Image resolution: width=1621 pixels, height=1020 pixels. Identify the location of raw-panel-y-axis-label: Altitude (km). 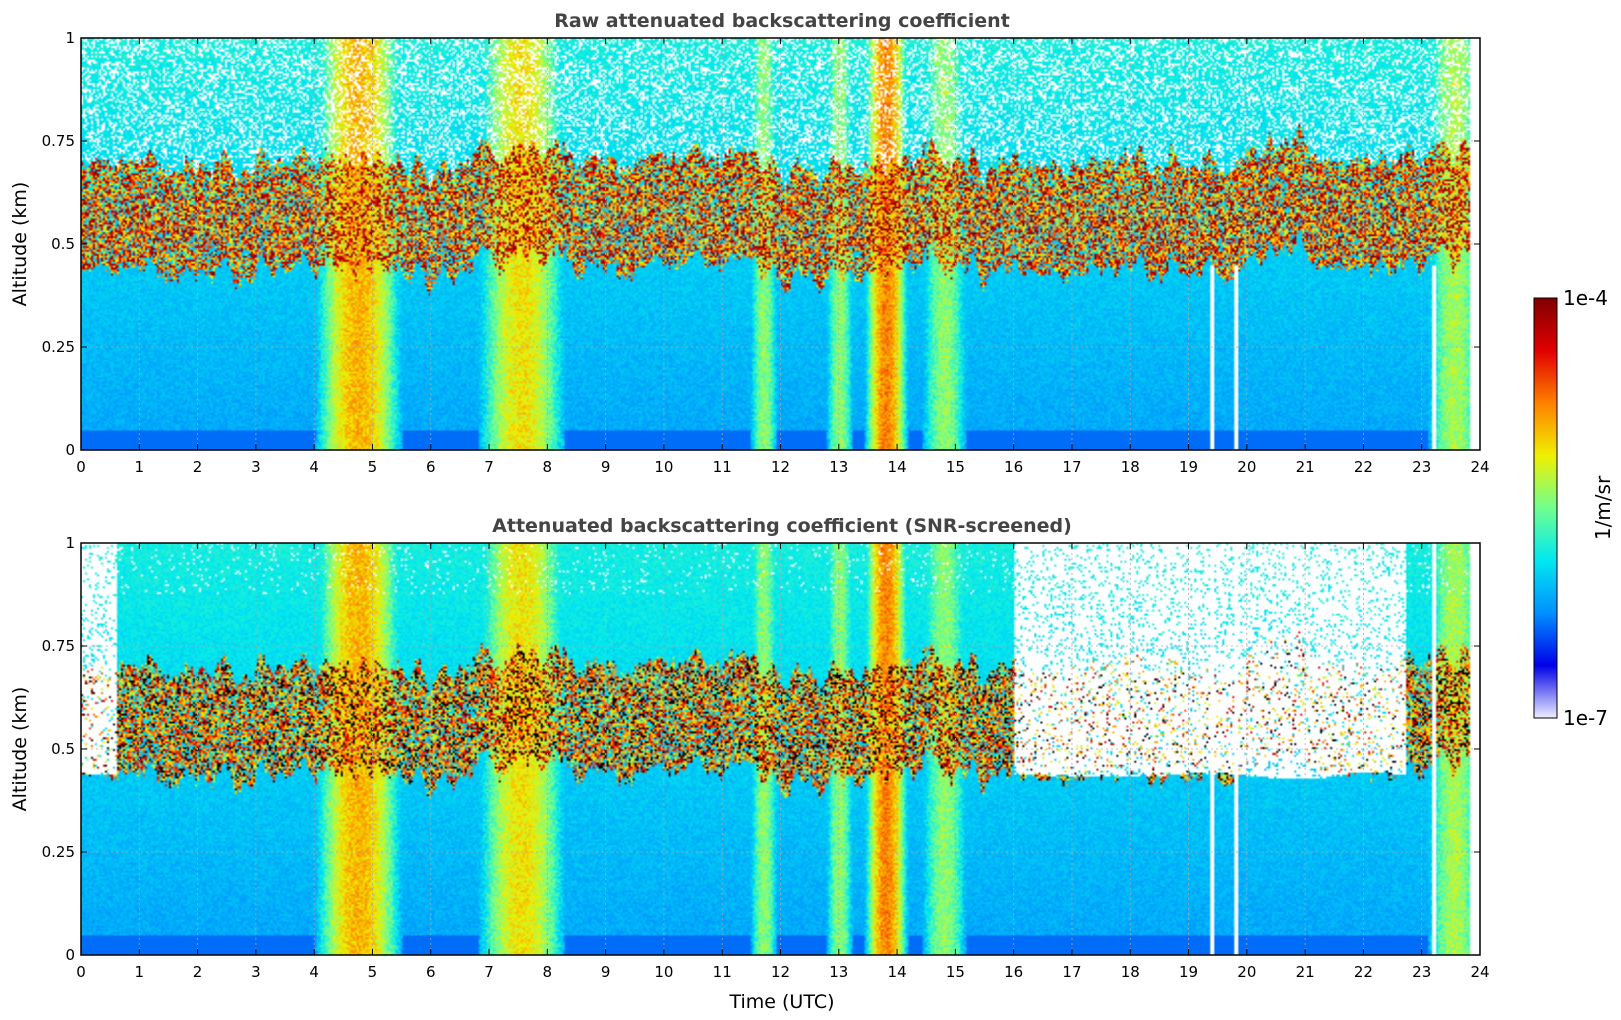
(20, 244).